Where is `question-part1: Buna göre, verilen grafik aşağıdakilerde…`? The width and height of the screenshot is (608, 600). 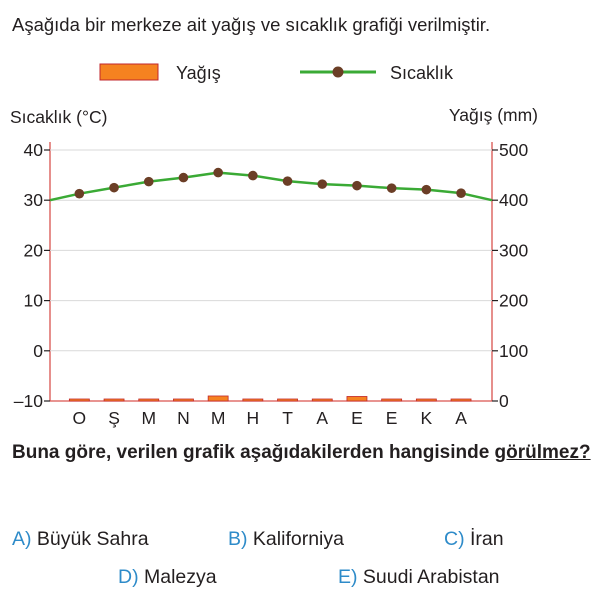
question-part1: Buna göre, verilen grafik aşağıdakilerde… is located at coordinates (253, 452).